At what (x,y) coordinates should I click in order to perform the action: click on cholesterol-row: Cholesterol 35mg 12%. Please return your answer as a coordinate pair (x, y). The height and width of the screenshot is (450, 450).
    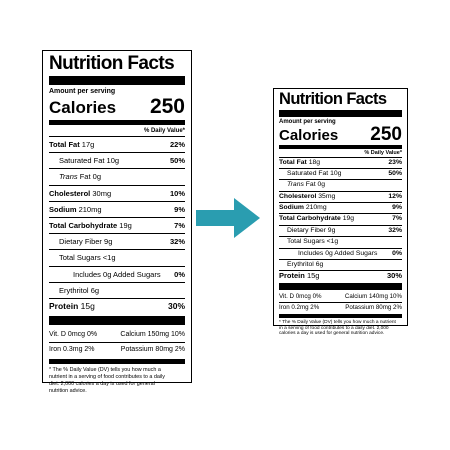
    Looking at the image, I should click on (340, 196).